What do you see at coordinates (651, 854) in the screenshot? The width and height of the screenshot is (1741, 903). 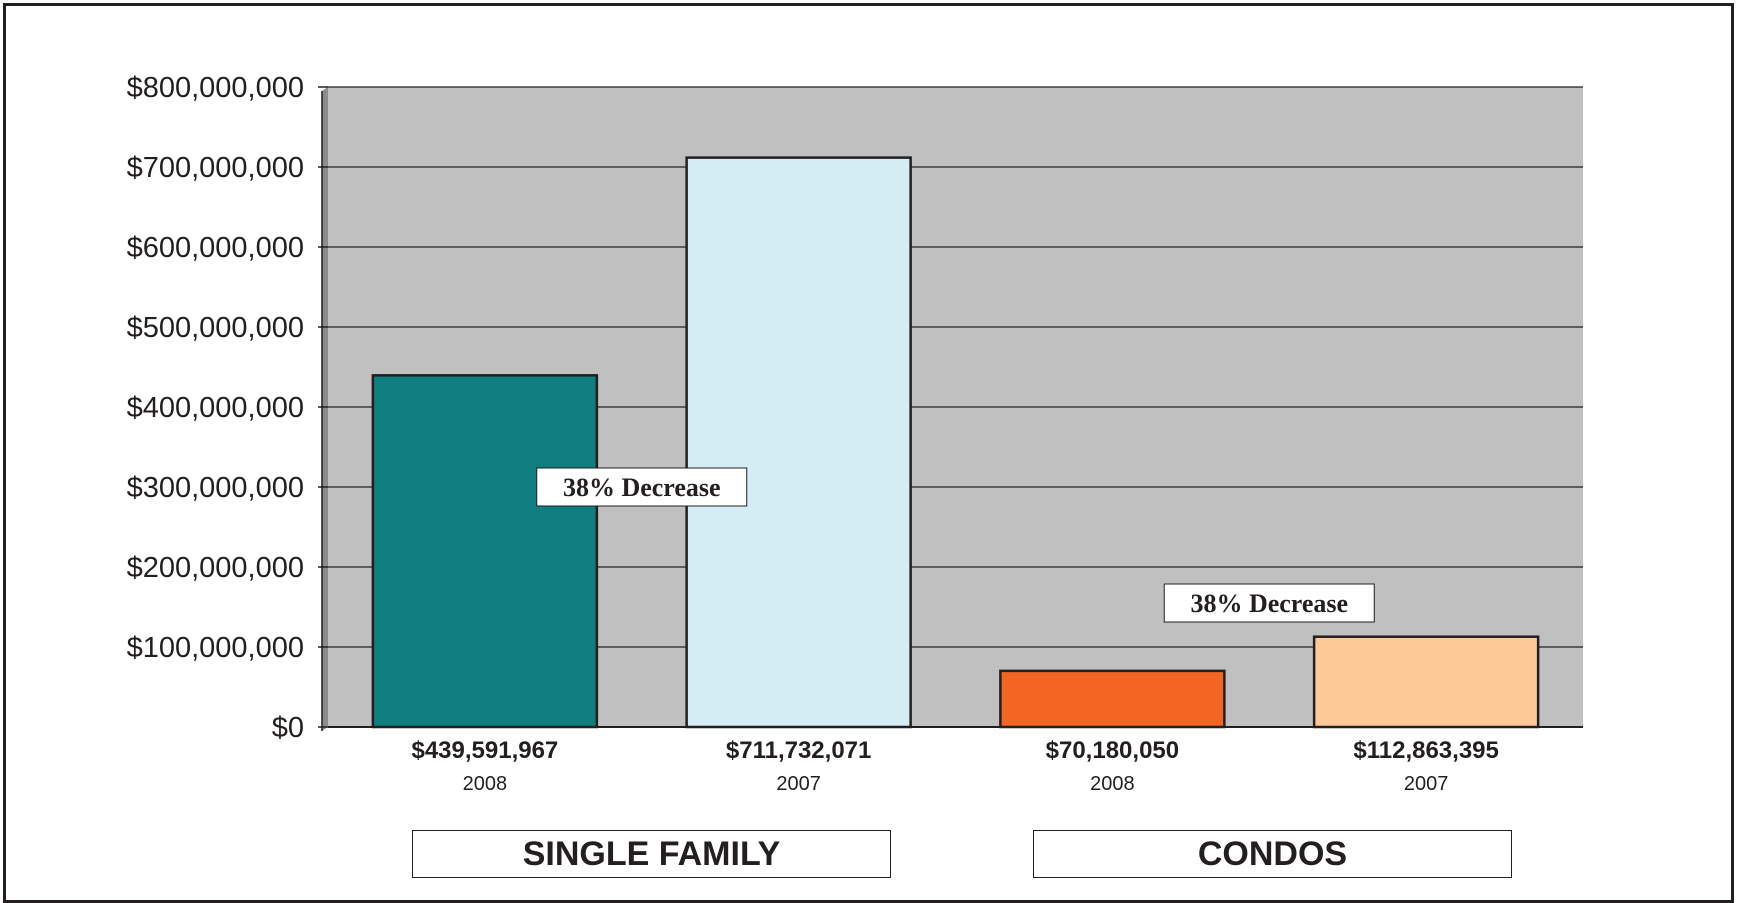 I see `group-label-single-family: SINGLE FAMILY` at bounding box center [651, 854].